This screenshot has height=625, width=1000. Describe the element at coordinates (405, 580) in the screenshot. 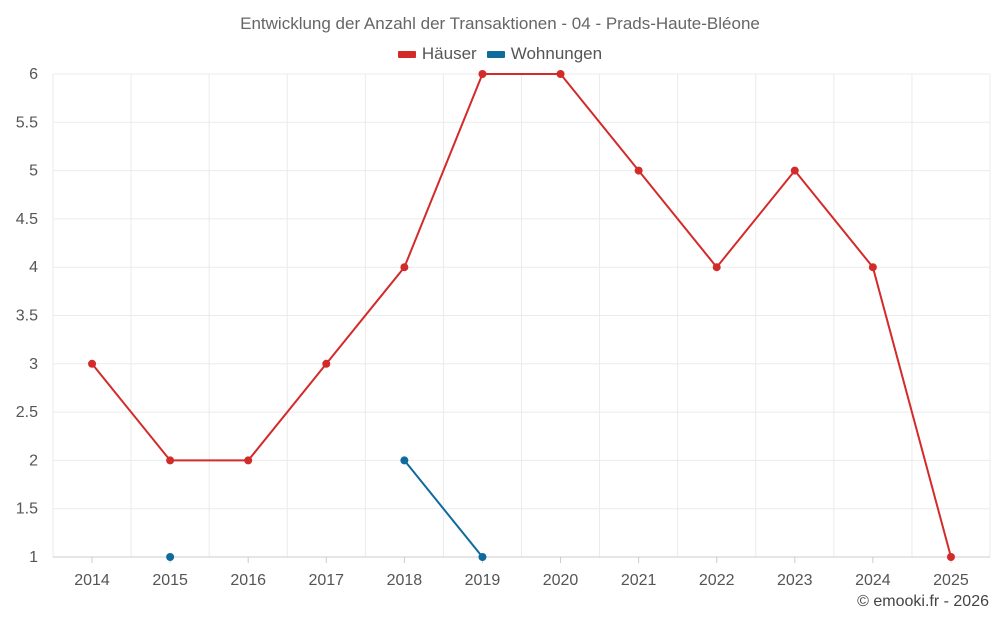

I see `x-tick-label: 2018` at that location.